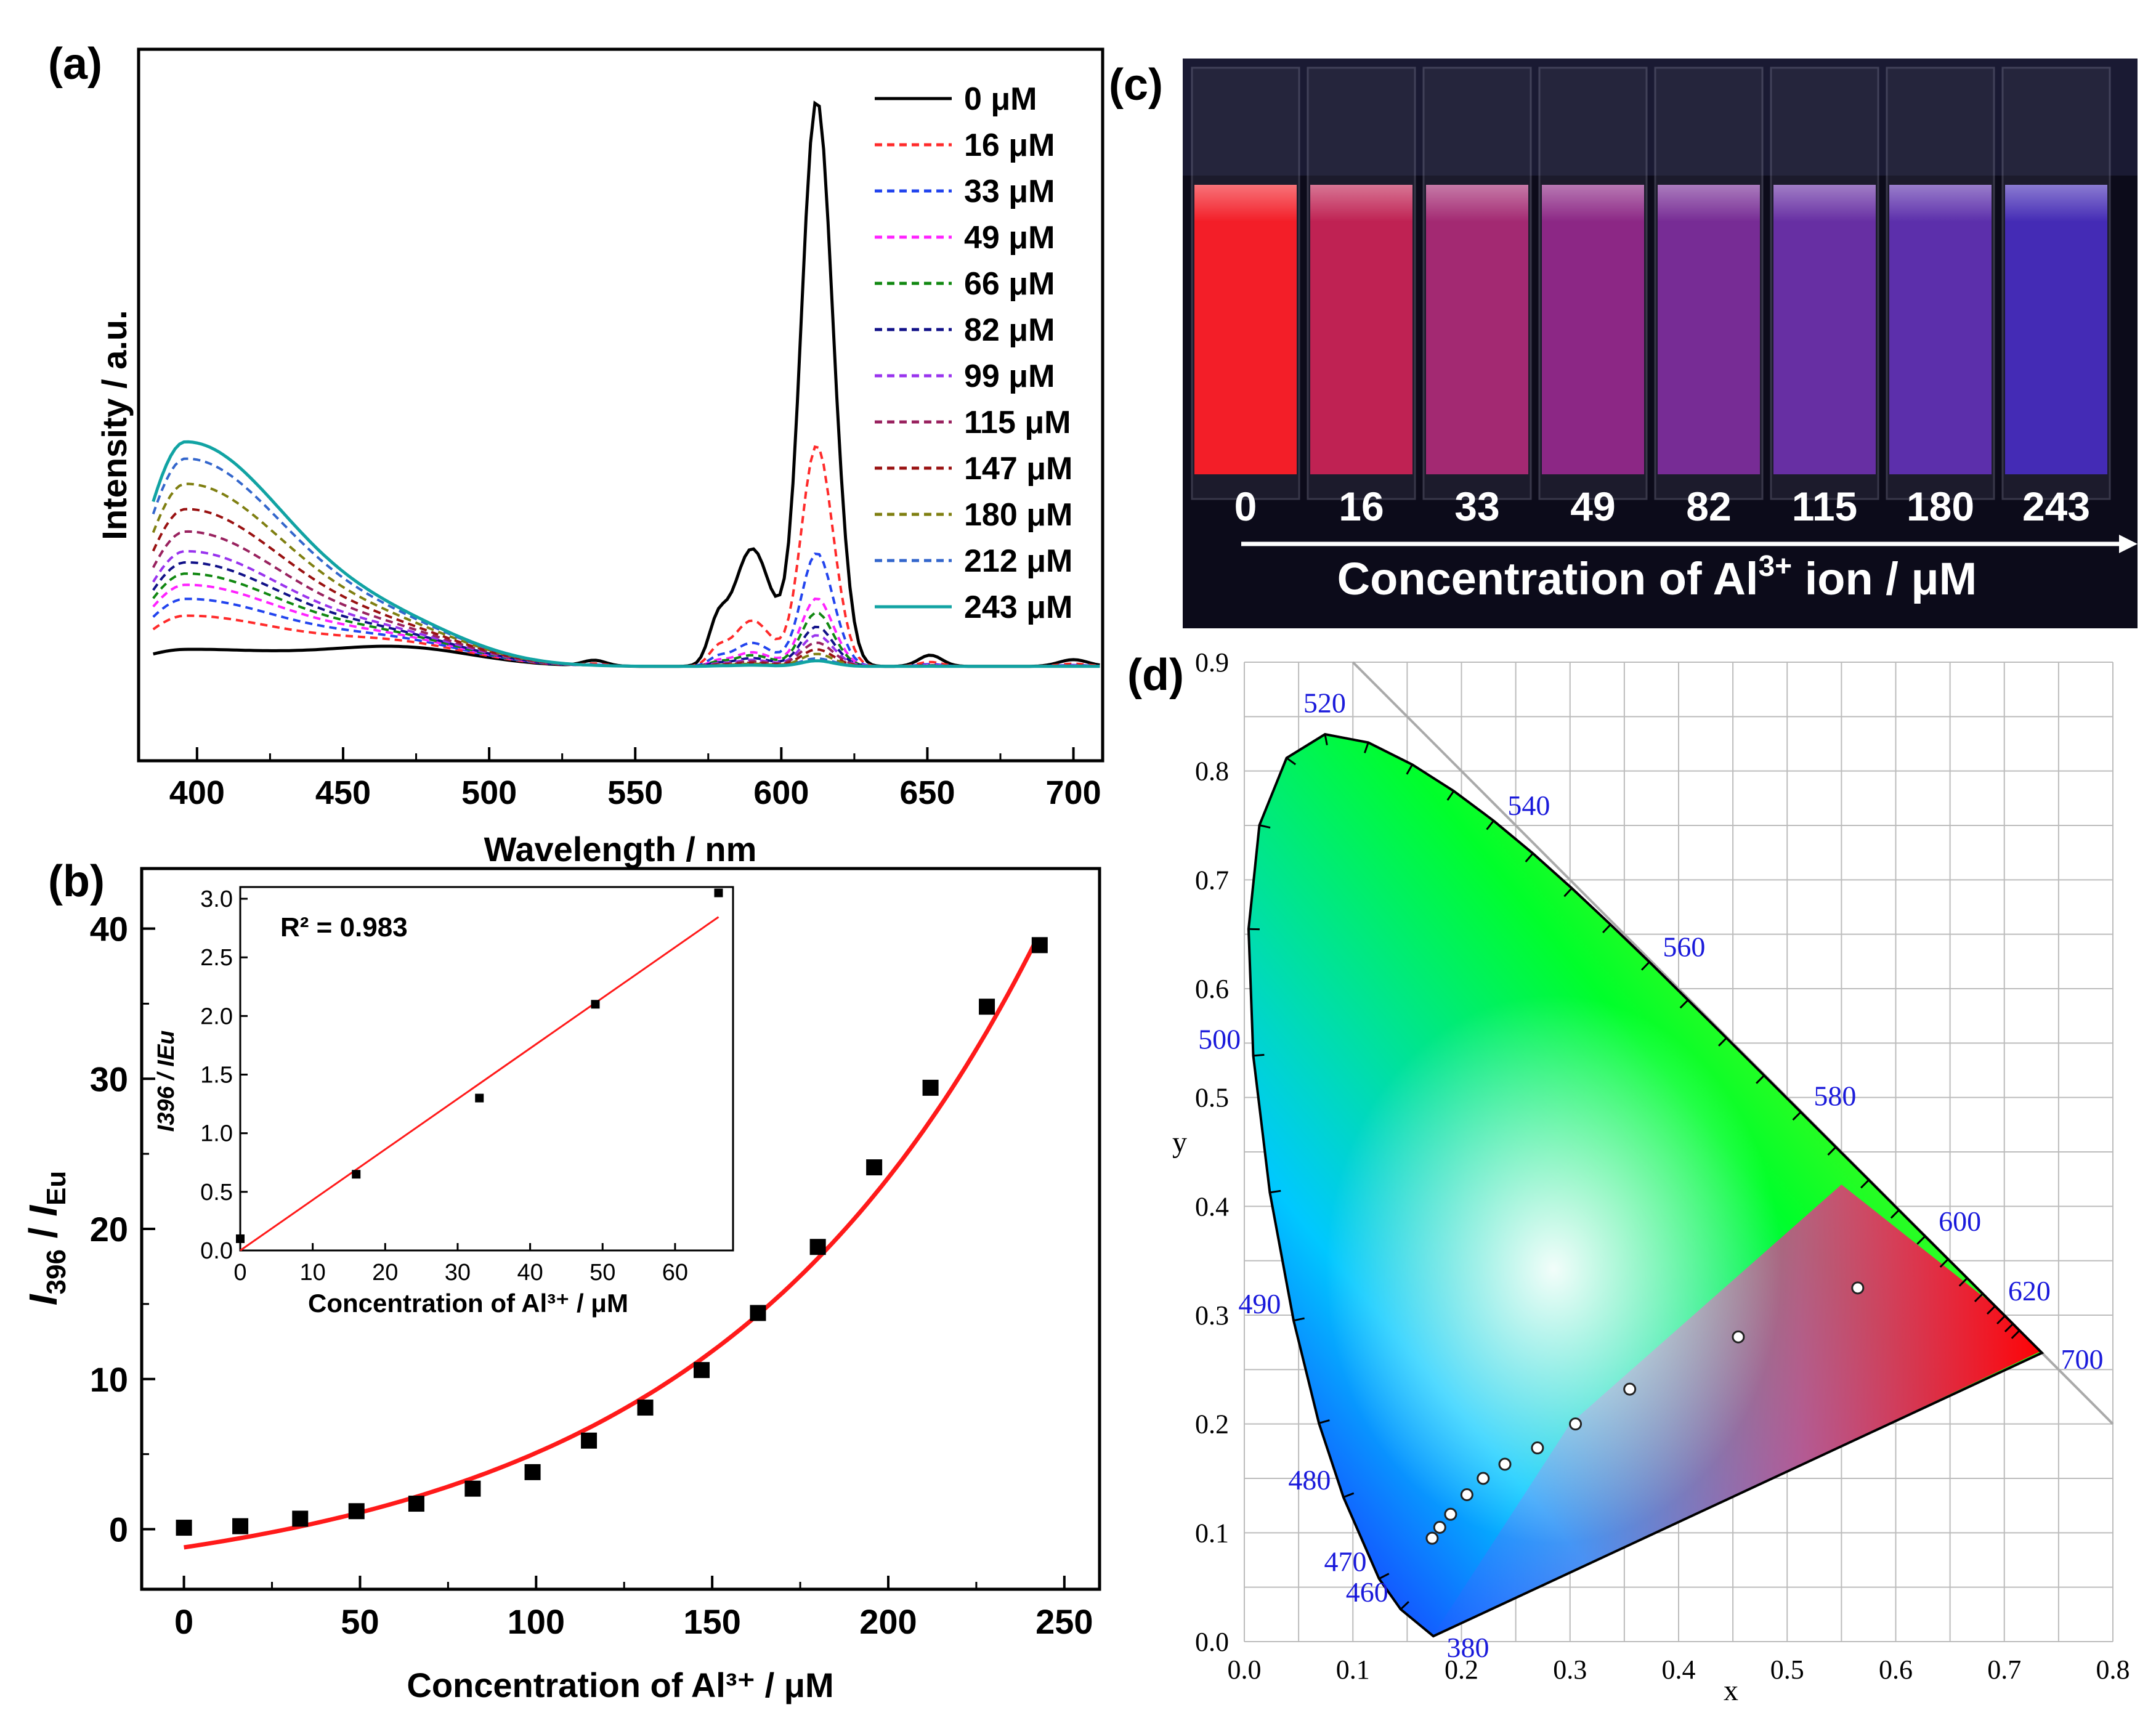 Image resolution: width=2156 pixels, height=1718 pixels. What do you see at coordinates (1461, 1670) in the screenshot?
I see `x-tick-label-d: 0.2` at bounding box center [1461, 1670].